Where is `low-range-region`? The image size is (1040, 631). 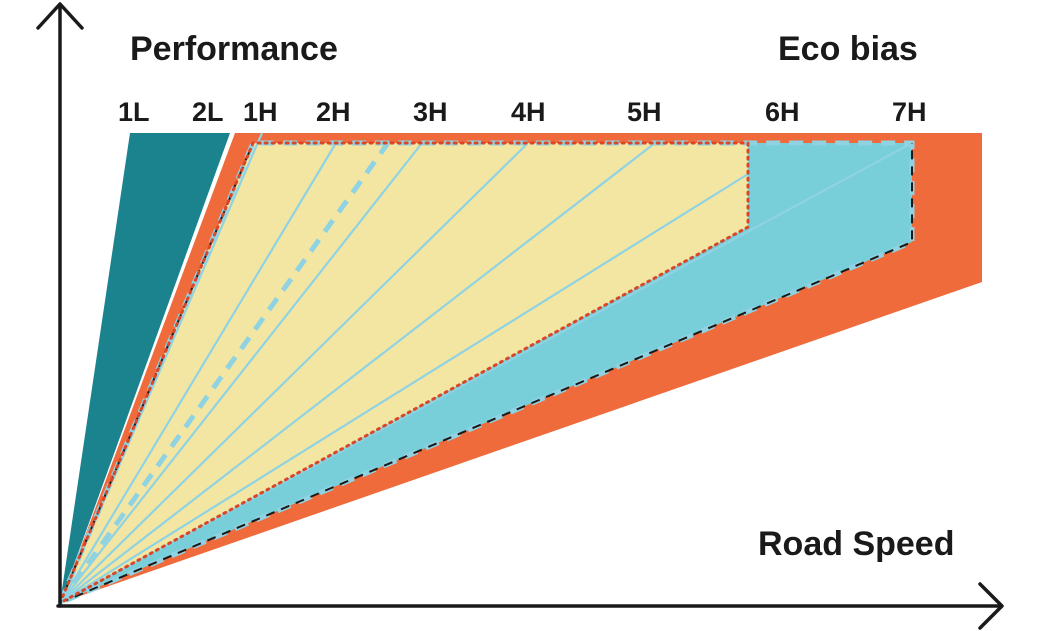
low-range-region is located at coordinates (145, 368).